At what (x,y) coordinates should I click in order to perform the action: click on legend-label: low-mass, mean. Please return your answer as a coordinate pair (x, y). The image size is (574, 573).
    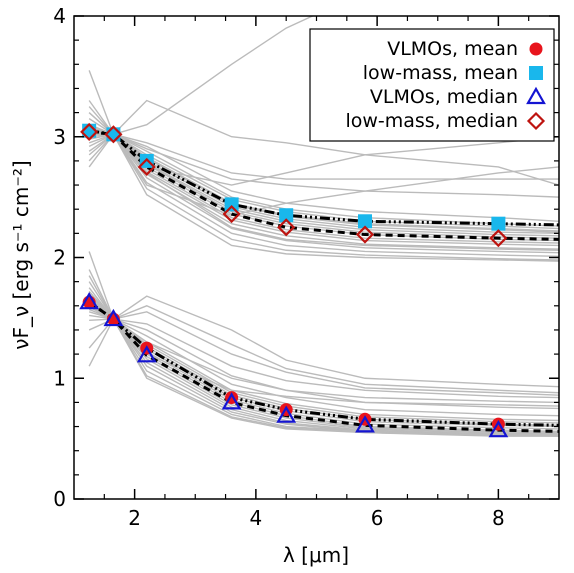
    Looking at the image, I should click on (440, 73).